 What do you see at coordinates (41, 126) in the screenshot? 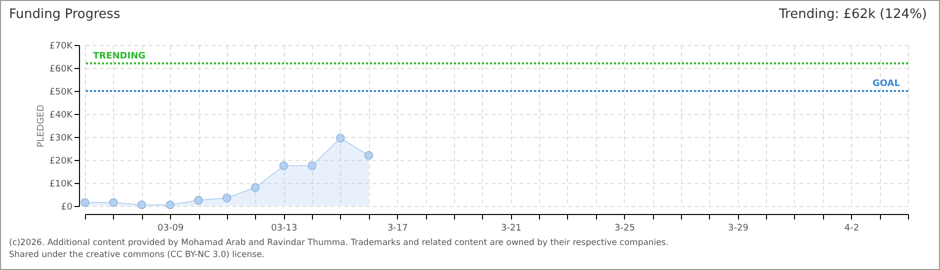
I see `y-axis-title: PLEDGED` at bounding box center [41, 126].